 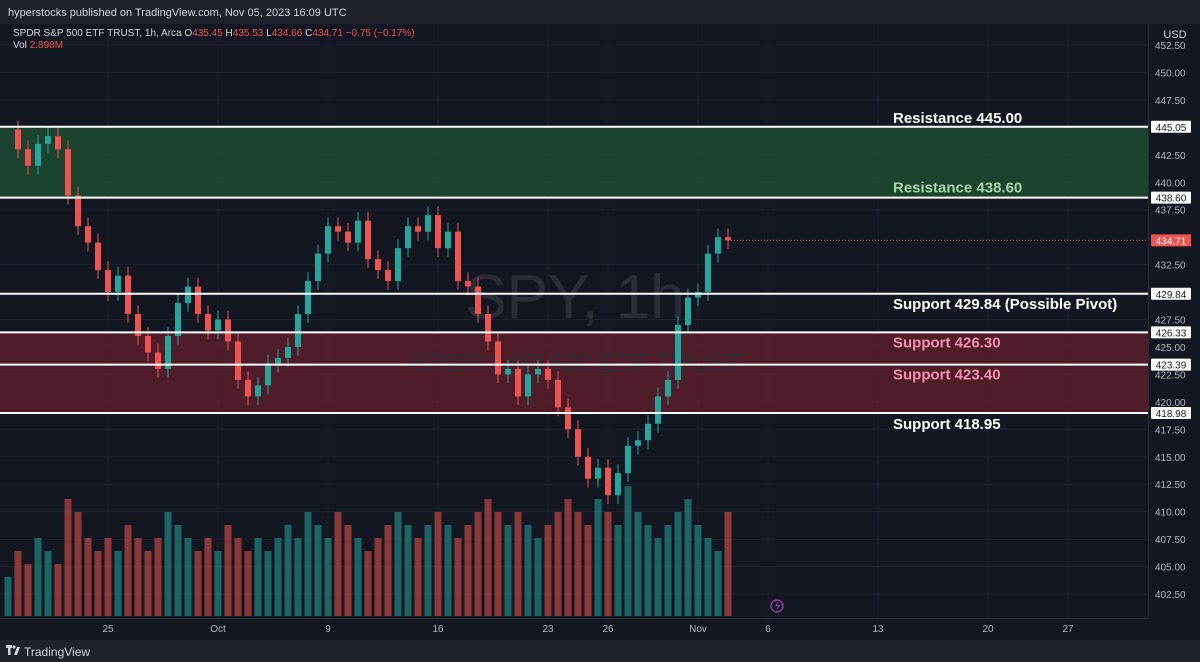 What do you see at coordinates (1171, 414) in the screenshot?
I see `level-tag-label: 418.98` at bounding box center [1171, 414].